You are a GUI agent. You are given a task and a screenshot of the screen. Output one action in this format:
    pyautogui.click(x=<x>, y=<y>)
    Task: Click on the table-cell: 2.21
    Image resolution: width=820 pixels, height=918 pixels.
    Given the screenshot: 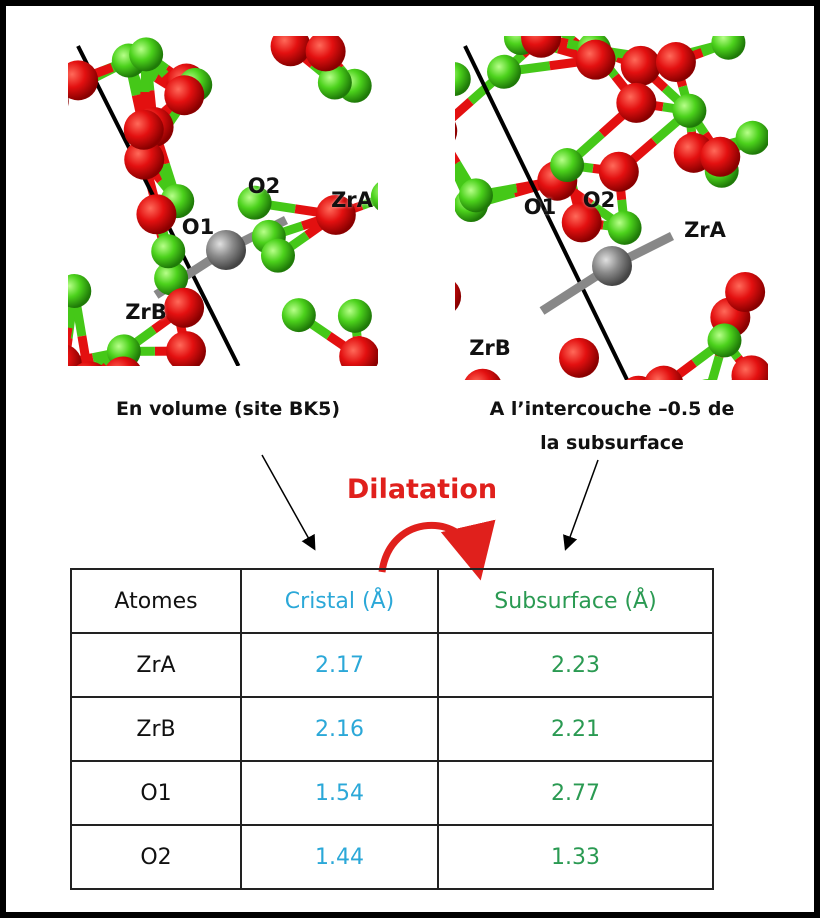 What is the action you would take?
    pyautogui.click(x=575, y=729)
    